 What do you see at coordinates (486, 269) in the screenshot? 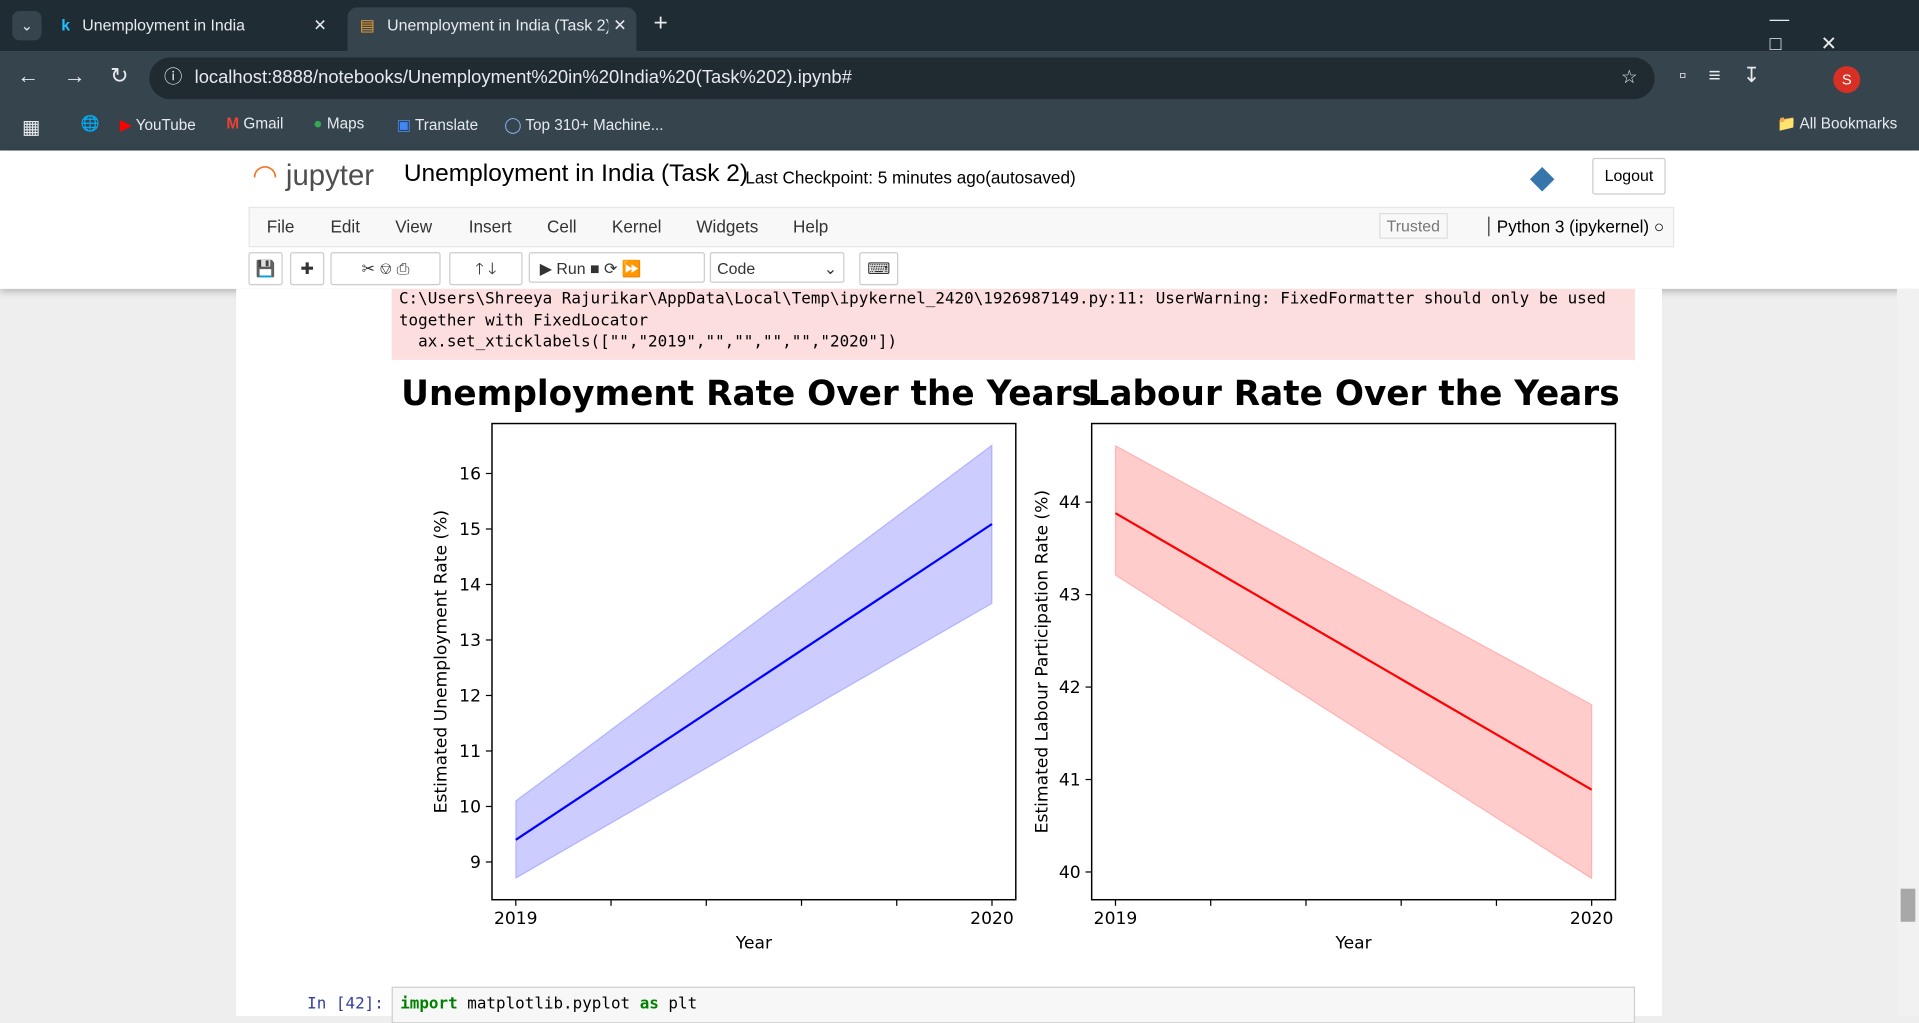
I see `move-buttons: 🡑 🡓` at bounding box center [486, 269].